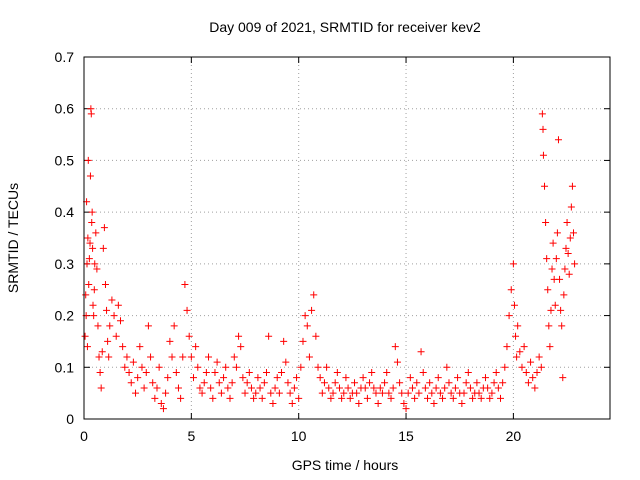  I want to click on x-tick-label: 10, so click(299, 436).